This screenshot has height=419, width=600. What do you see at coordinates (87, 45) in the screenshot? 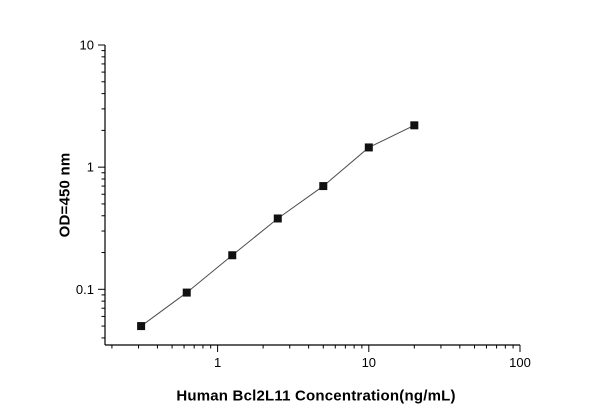
I see `y-tick-label: 10` at bounding box center [87, 45].